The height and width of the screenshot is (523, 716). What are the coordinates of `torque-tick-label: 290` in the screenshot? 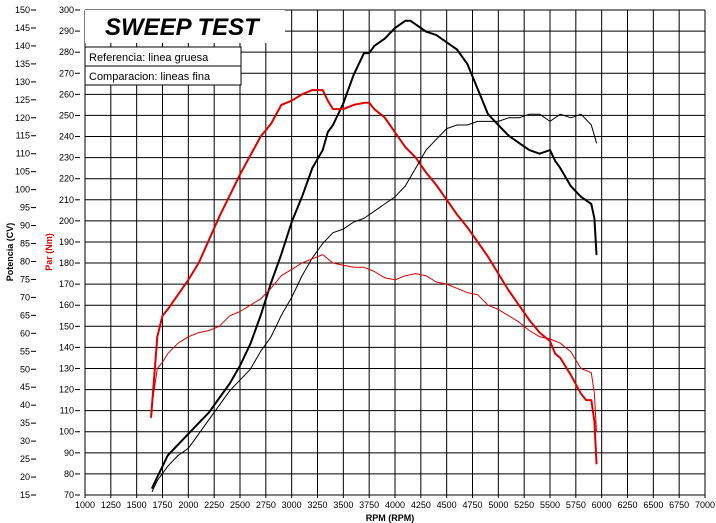 It's located at (66, 31).